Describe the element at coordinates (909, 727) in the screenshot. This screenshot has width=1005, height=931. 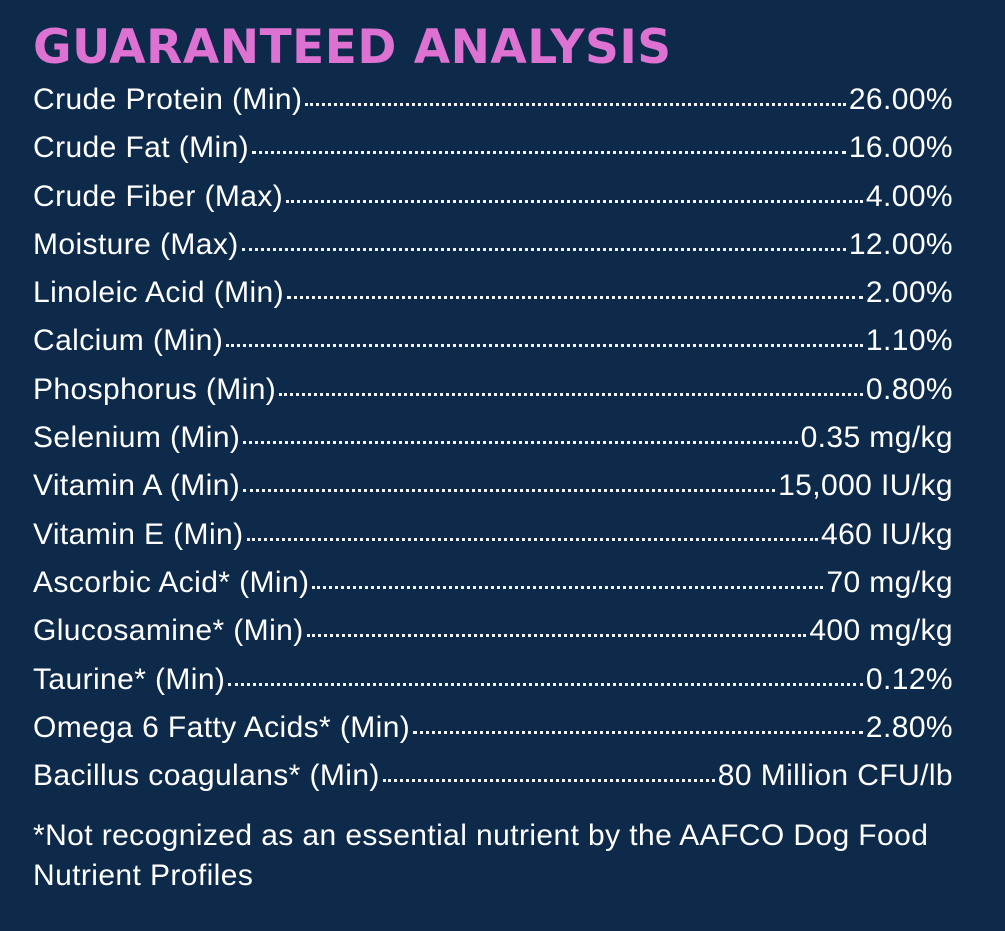
I see `nutrient-value: 2.80%` at that location.